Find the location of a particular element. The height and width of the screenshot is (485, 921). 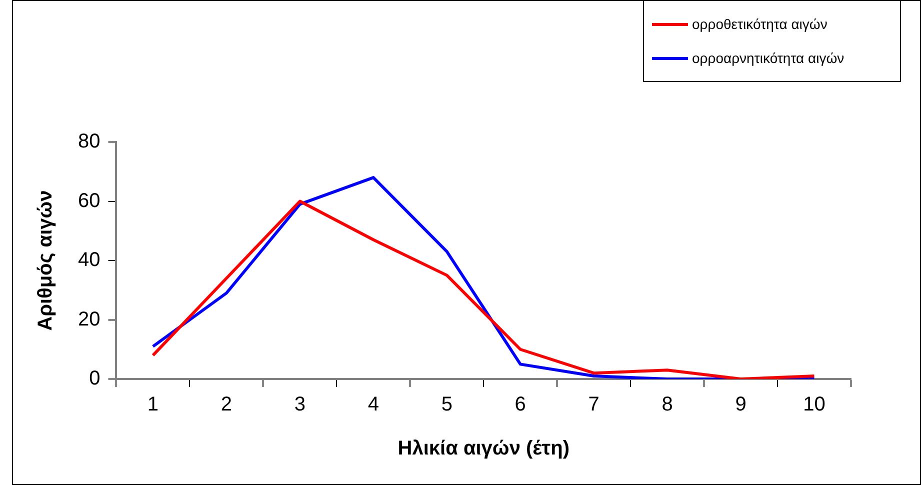

legend-label: ορροαρνητικότητα αιγών is located at coordinates (768, 58).